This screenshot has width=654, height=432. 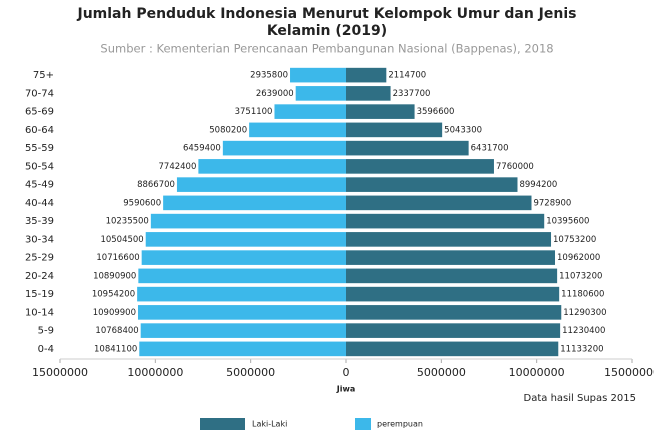 What do you see at coordinates (582, 295) in the screenshot?
I see `value-label: 11180600` at bounding box center [582, 295].